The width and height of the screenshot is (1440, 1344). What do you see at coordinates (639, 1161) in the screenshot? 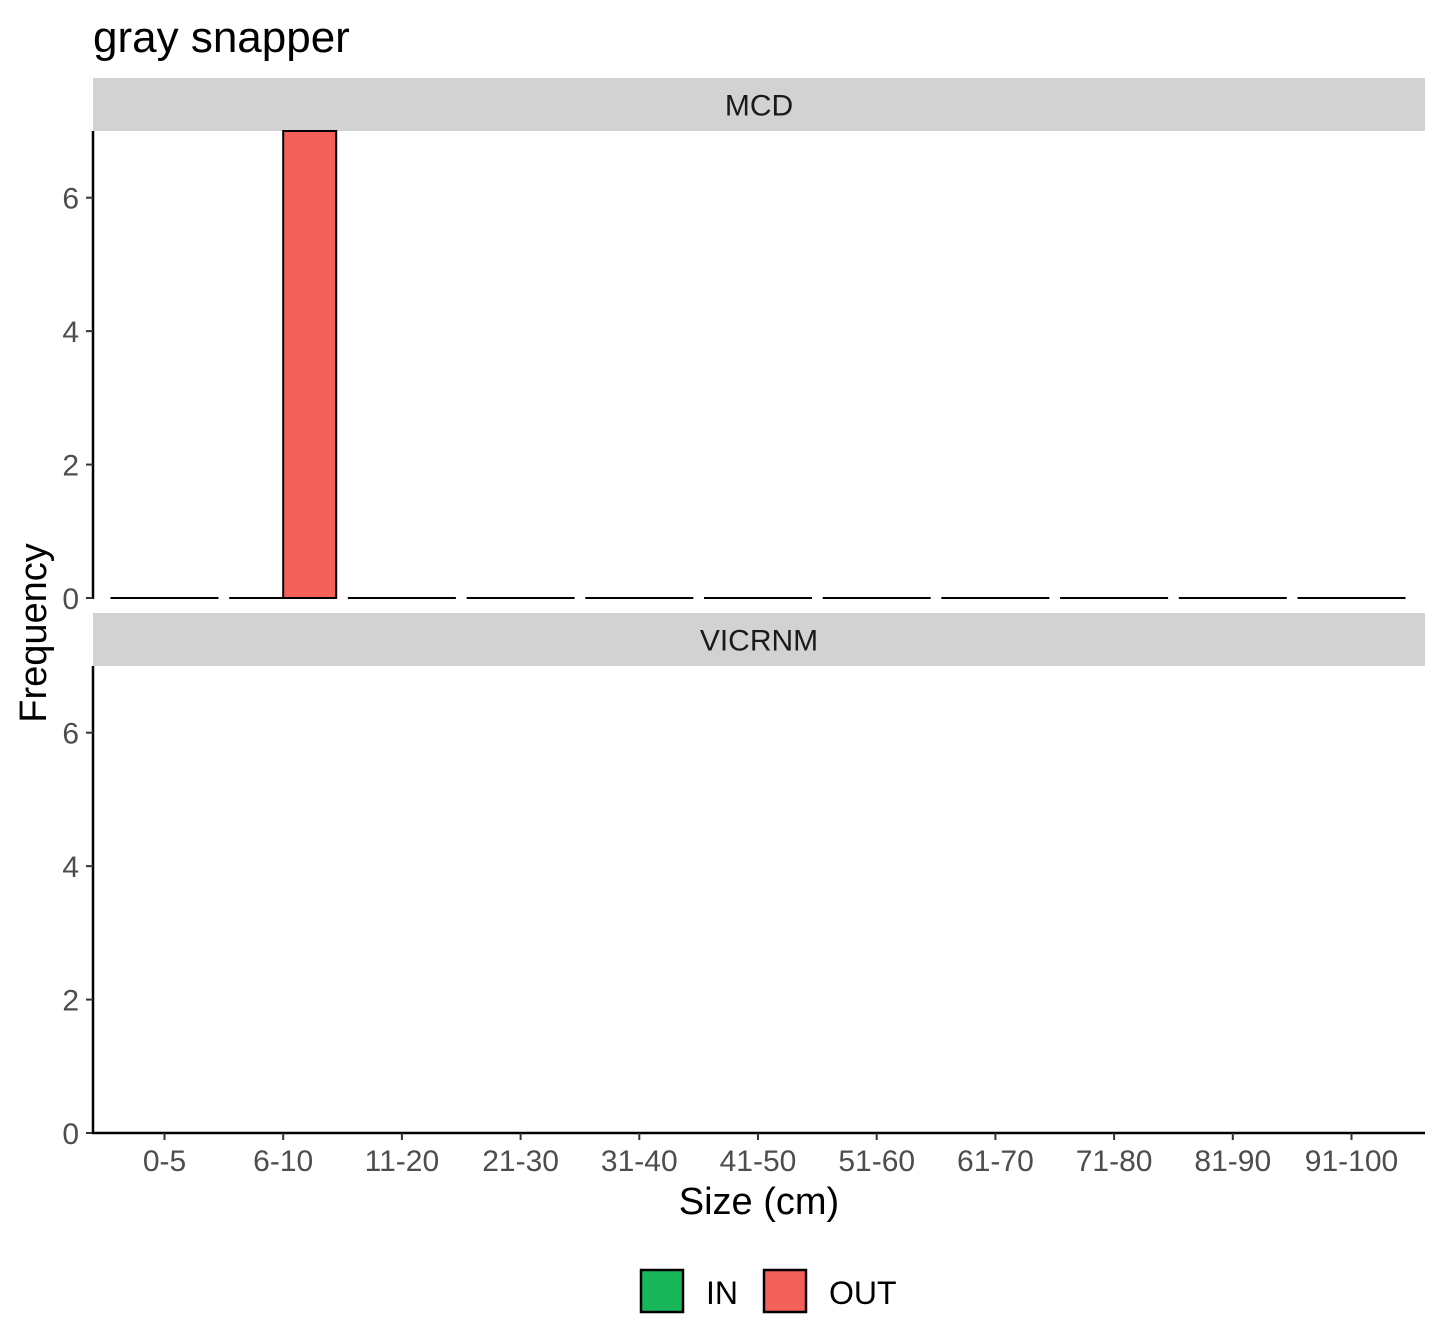
I see `x-tick-label: 31-40` at bounding box center [639, 1161].